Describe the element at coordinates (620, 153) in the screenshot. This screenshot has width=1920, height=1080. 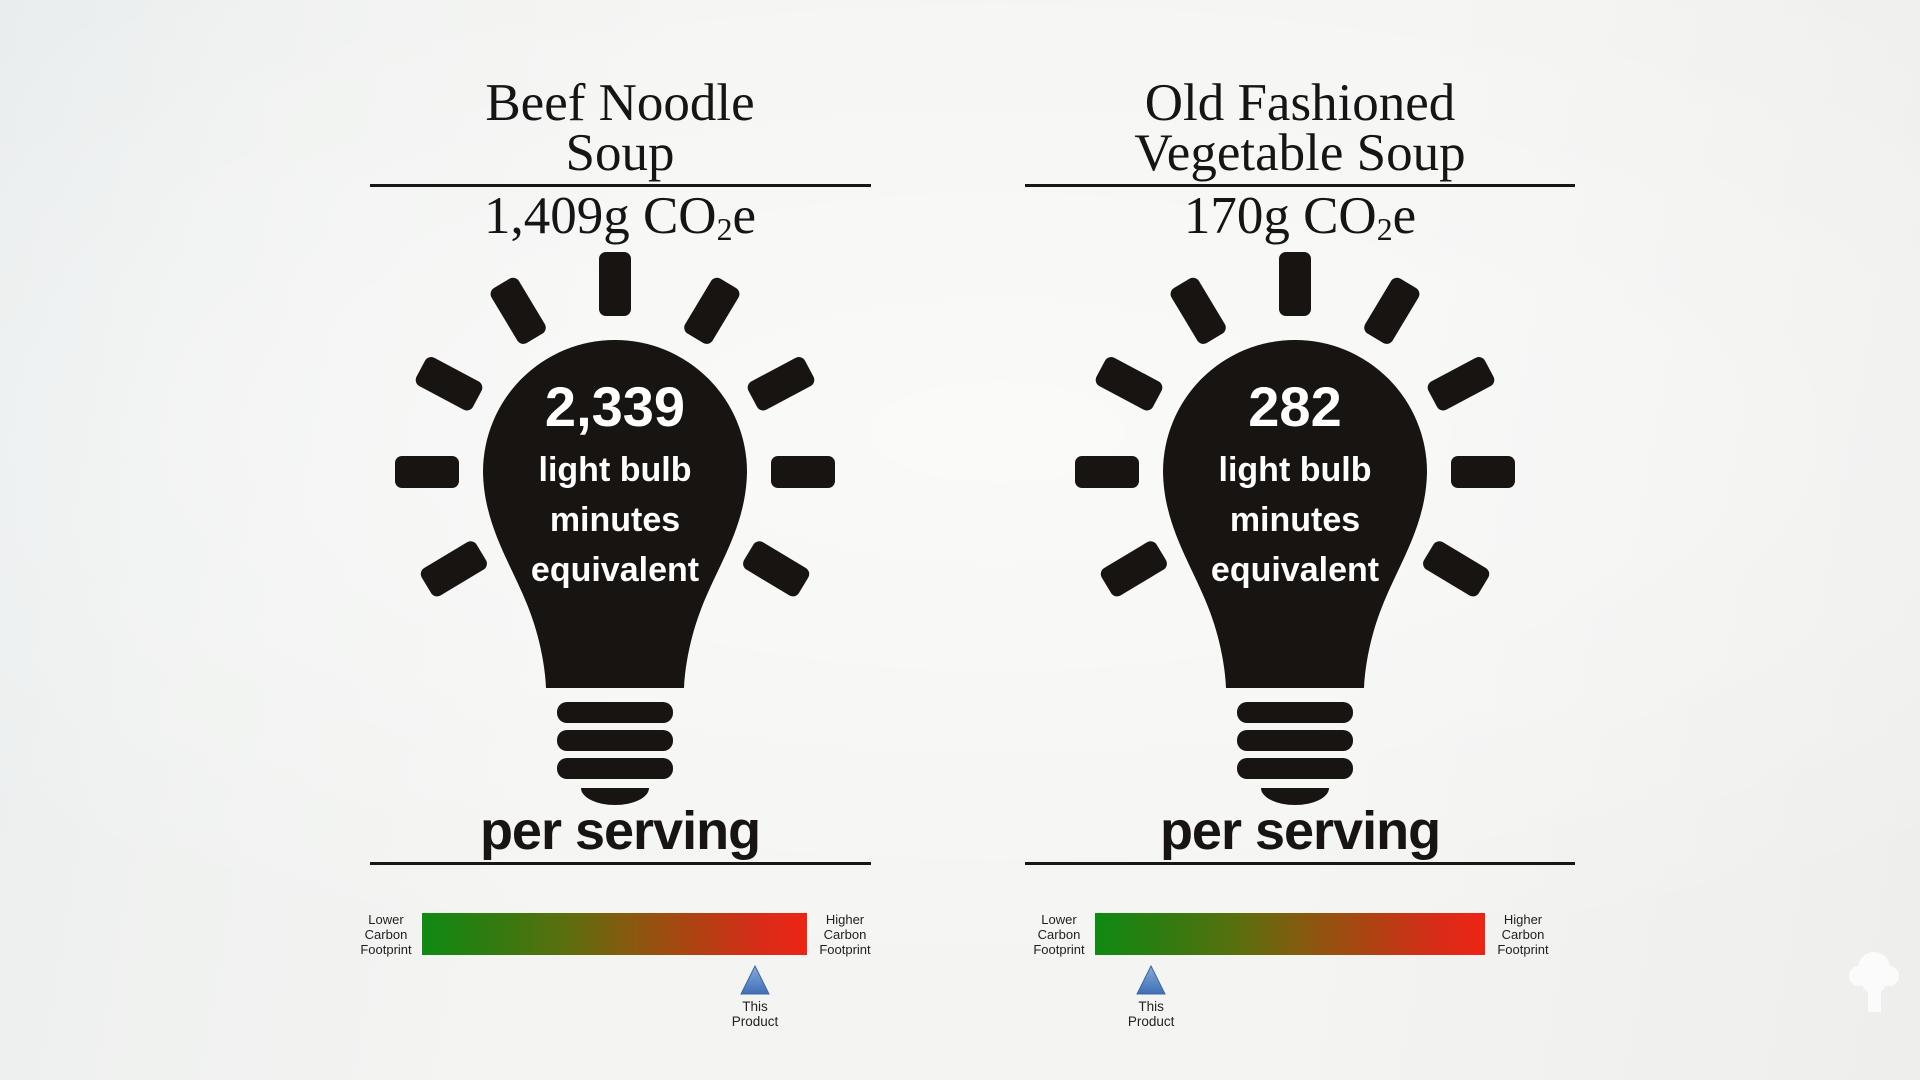
I see `product-title-line2: Soup` at that location.